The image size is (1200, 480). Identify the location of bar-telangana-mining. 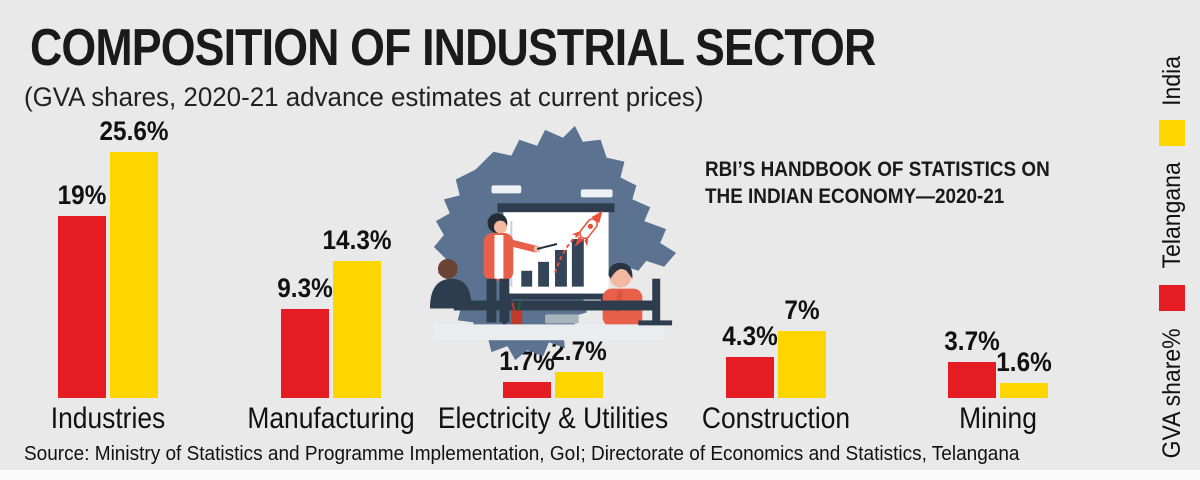
(972, 380).